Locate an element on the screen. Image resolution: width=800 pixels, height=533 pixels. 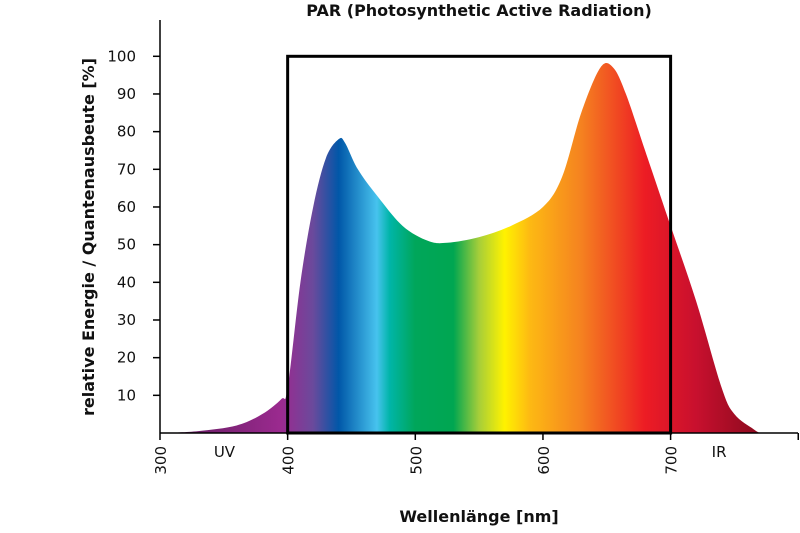
x-tick-label: 700 is located at coordinates (672, 460).